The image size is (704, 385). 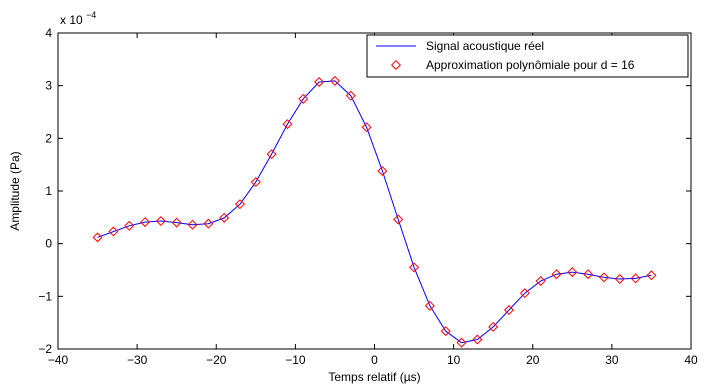 I want to click on y-tick-label: 3, so click(x=48, y=86).